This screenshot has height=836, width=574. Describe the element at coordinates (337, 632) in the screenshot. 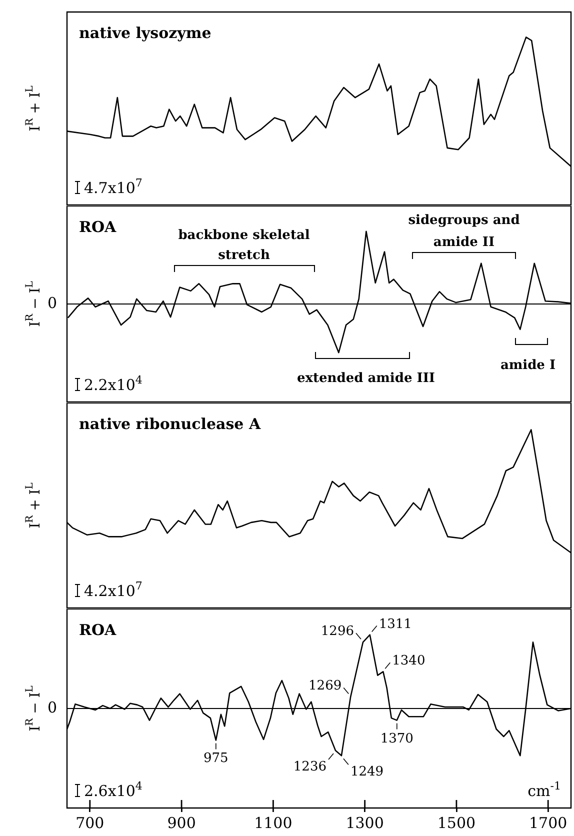

I see `annotation: 1296` at that location.